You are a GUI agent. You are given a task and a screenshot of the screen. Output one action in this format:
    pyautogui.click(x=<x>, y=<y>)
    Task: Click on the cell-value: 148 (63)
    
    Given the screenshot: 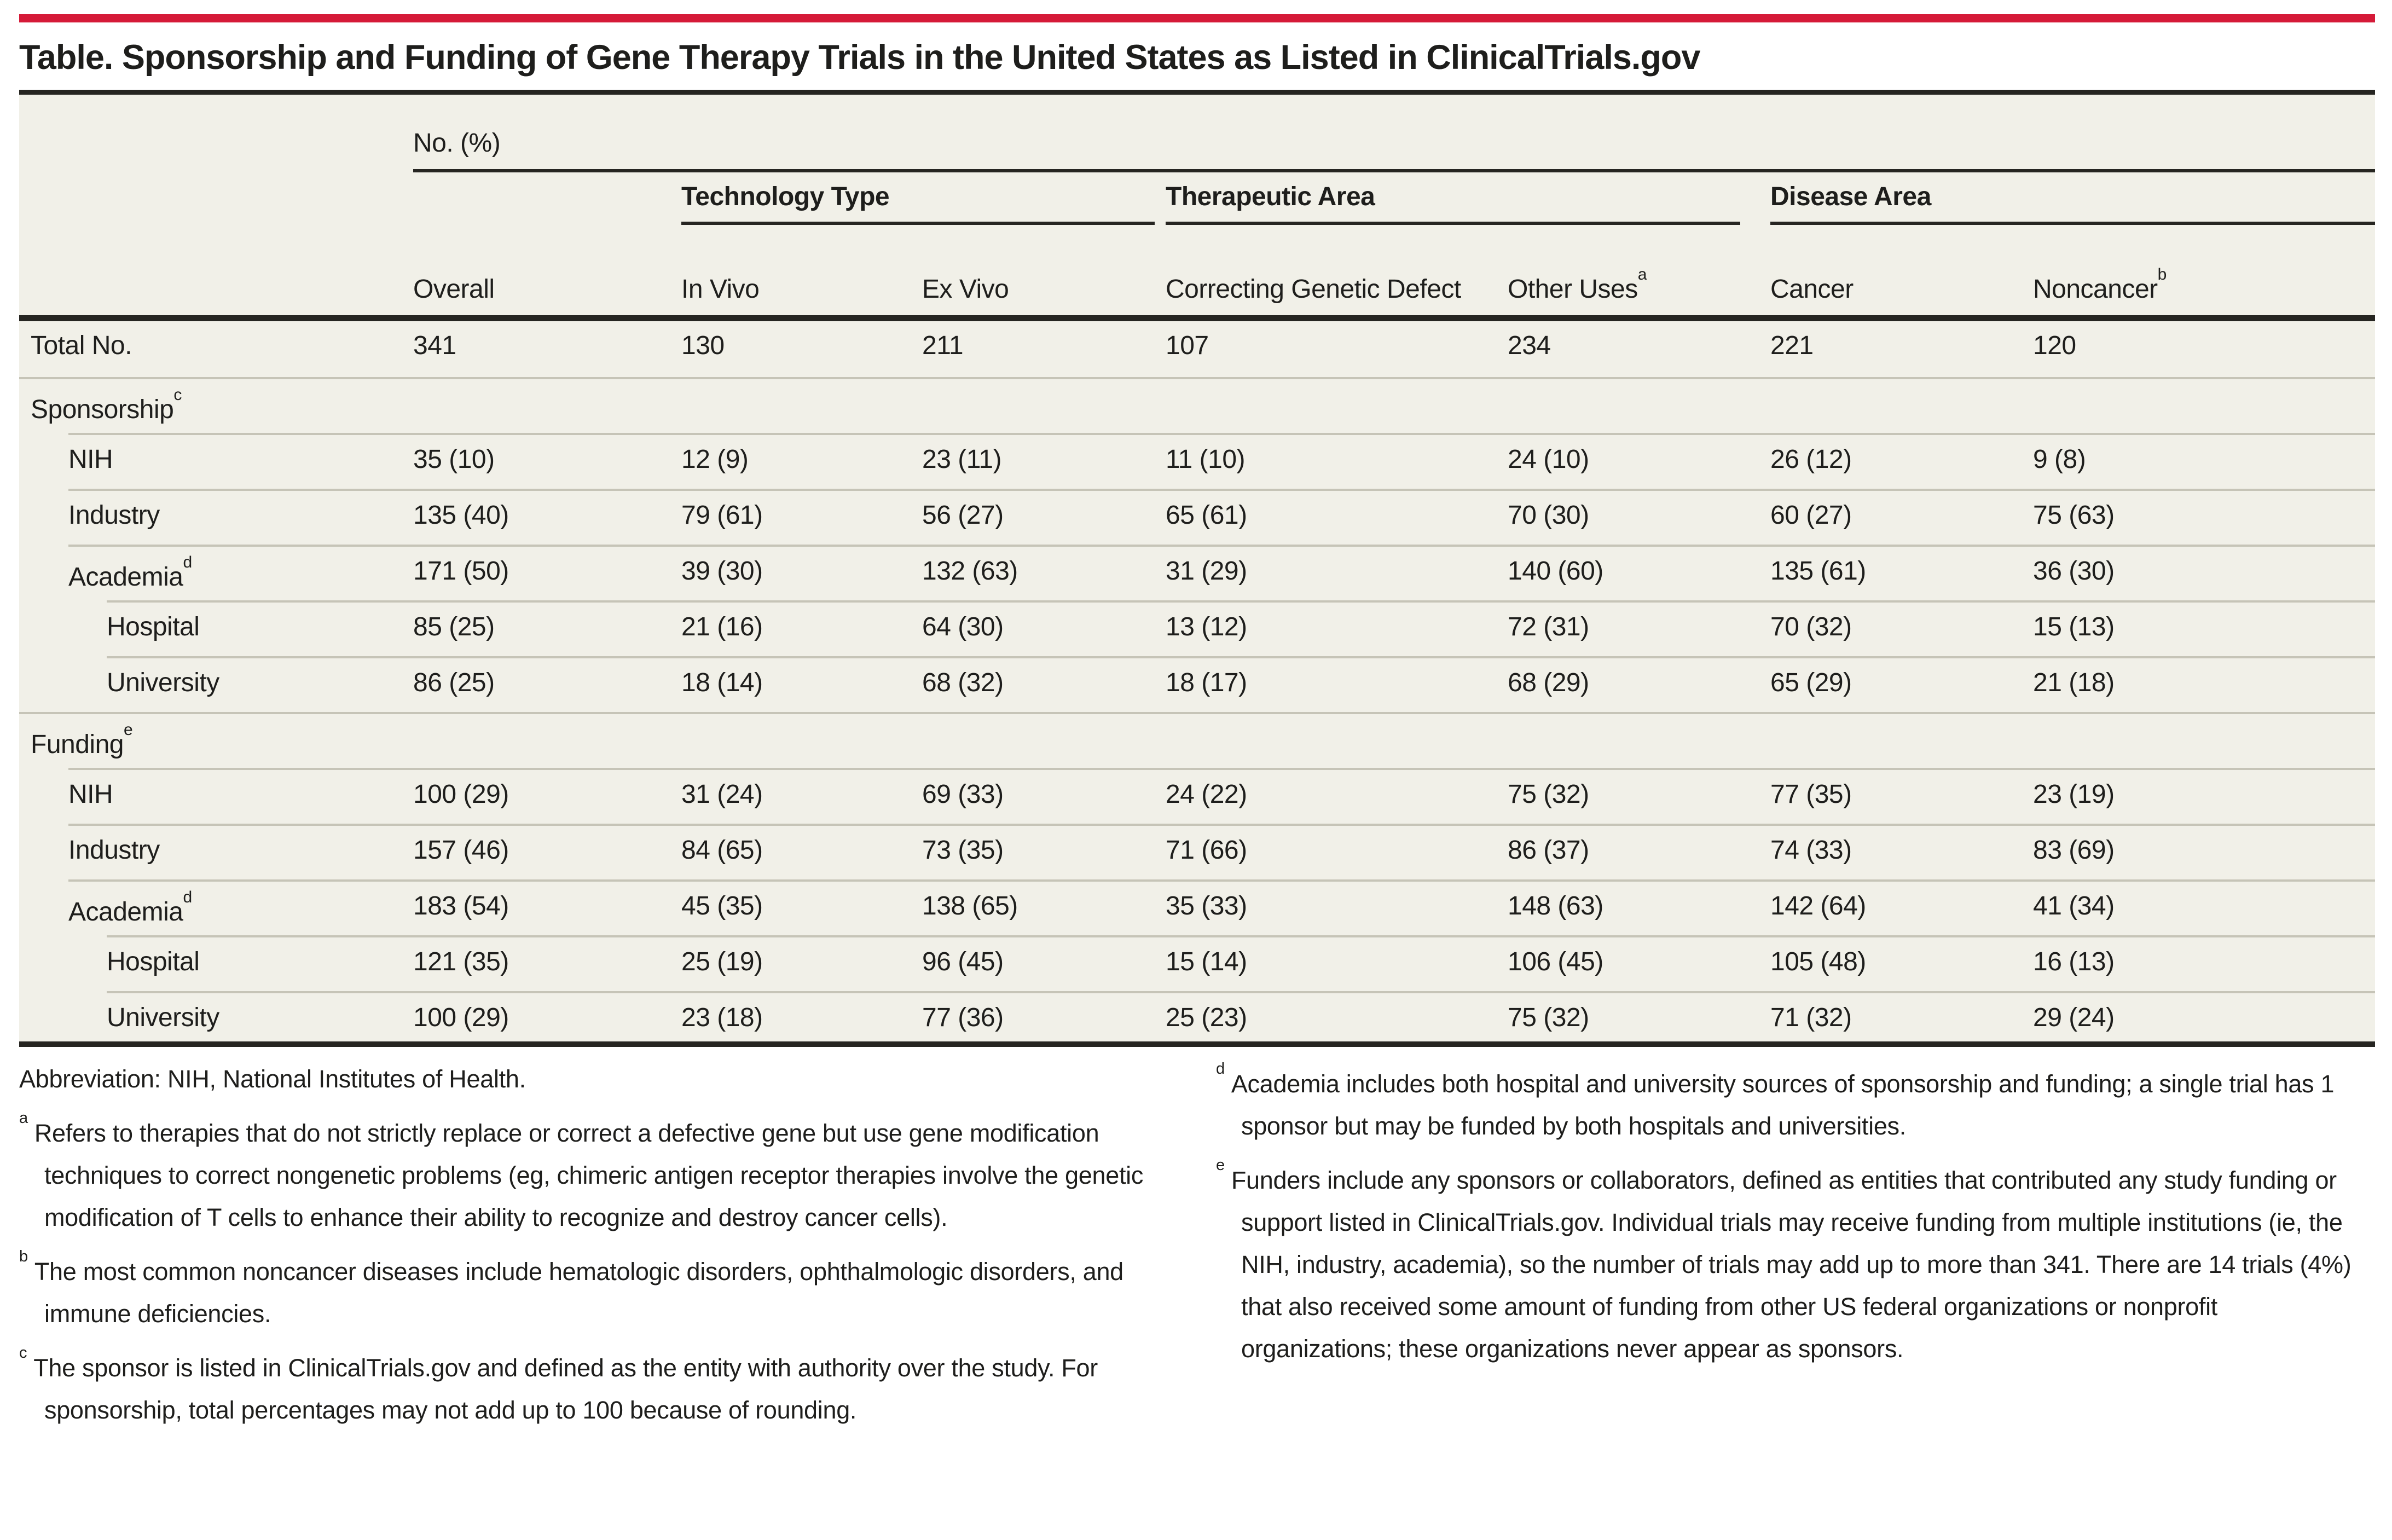 What is the action you would take?
    pyautogui.click(x=1639, y=907)
    